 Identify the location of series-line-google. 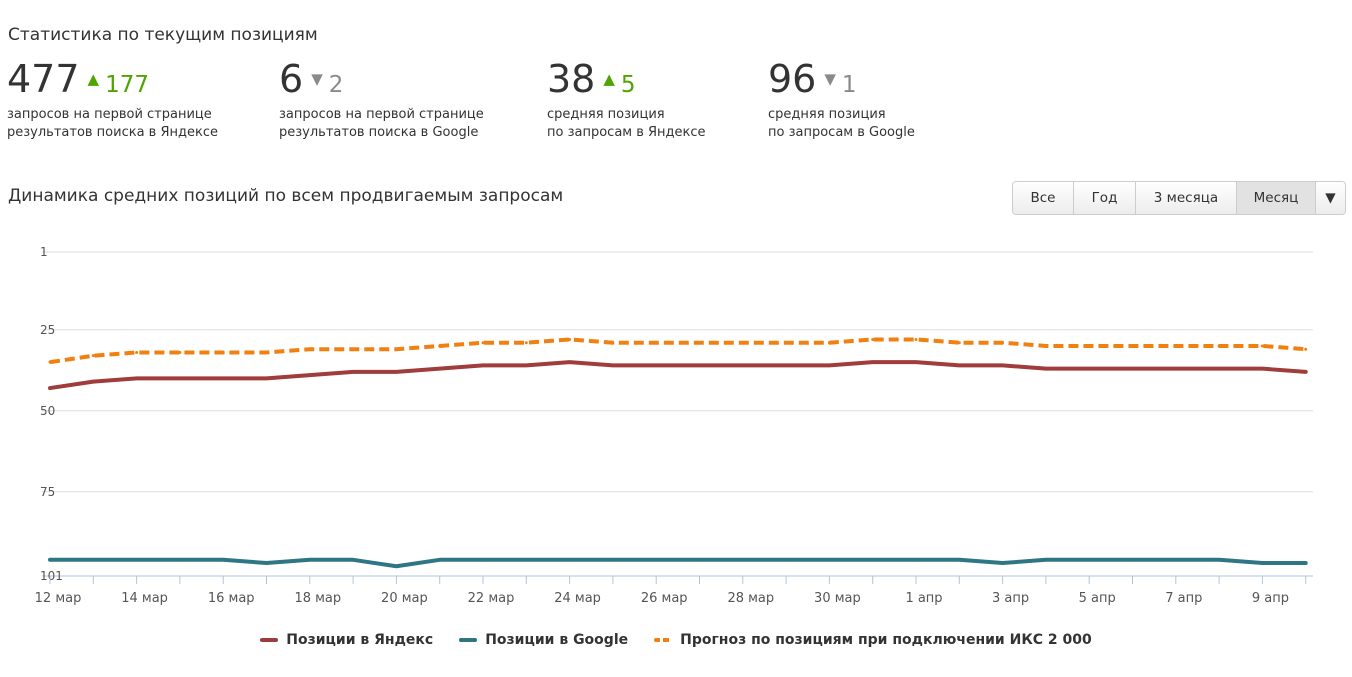
(678, 563).